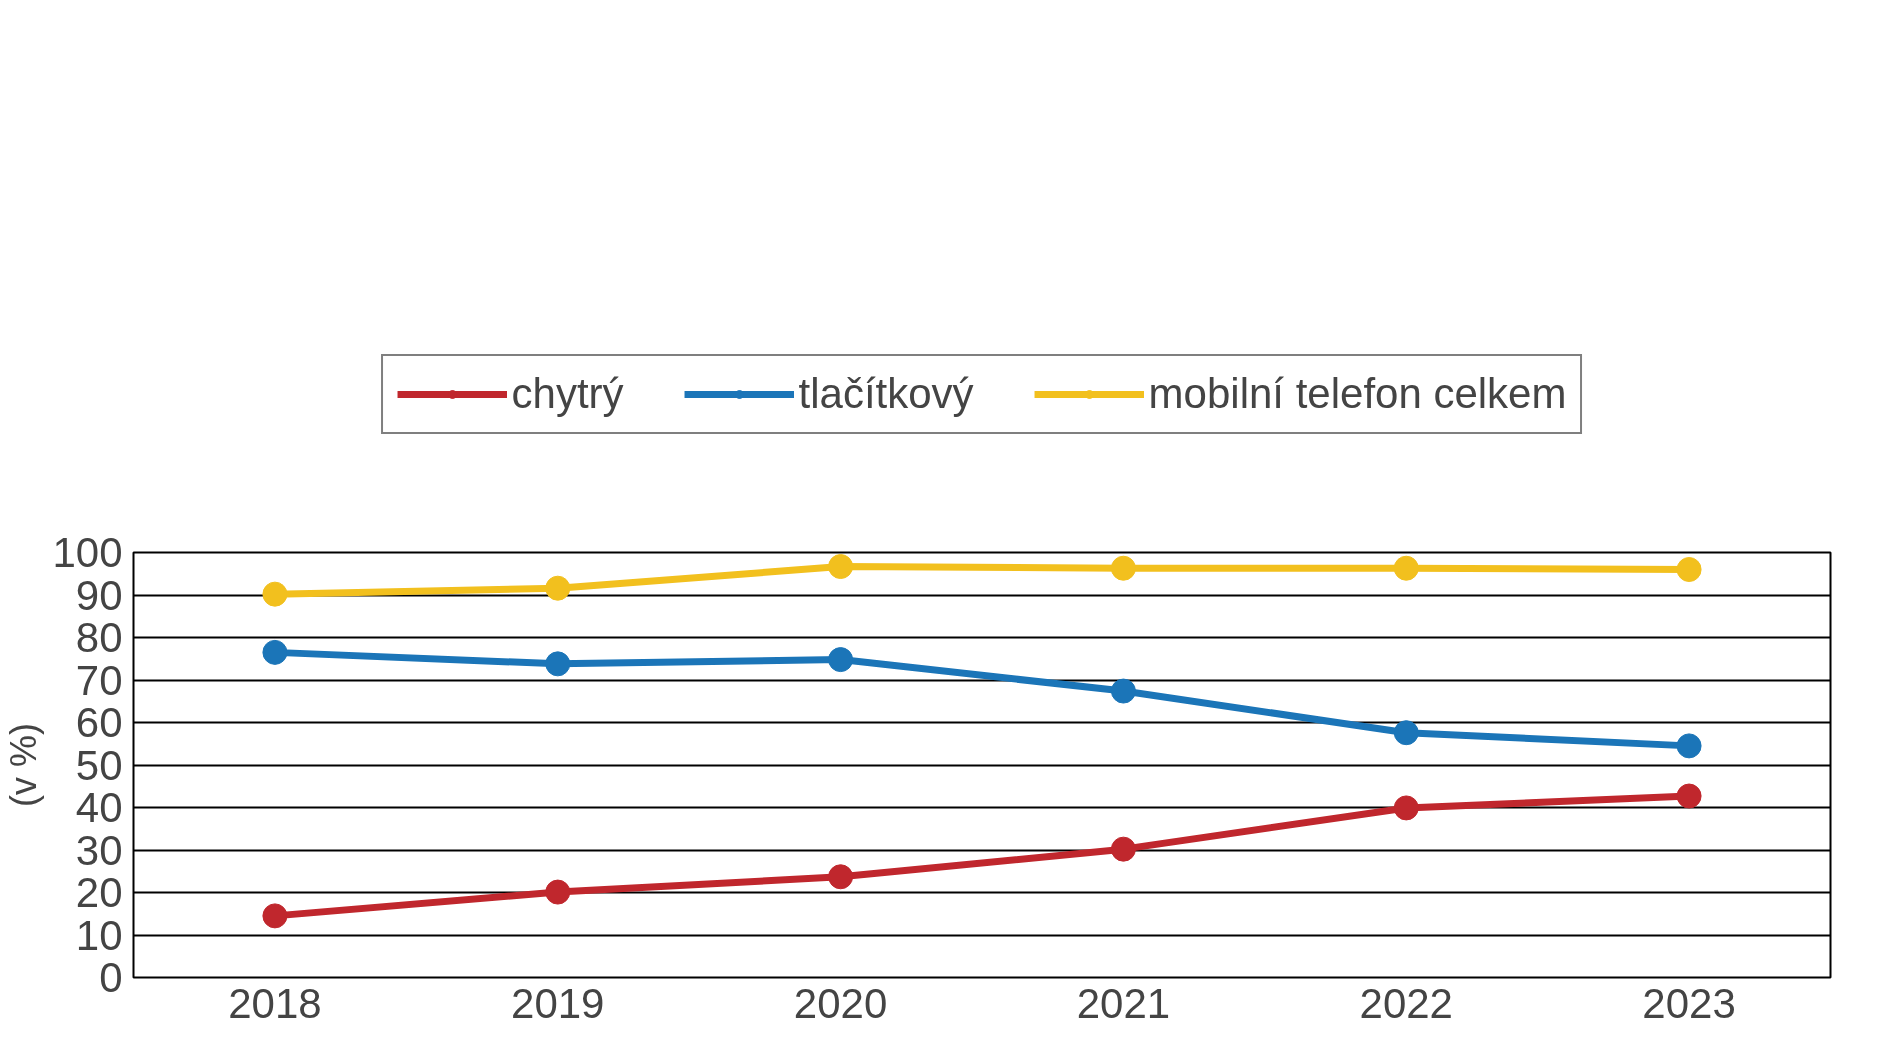  Describe the element at coordinates (24, 764) in the screenshot. I see `y-axis-title: (v %)` at that location.